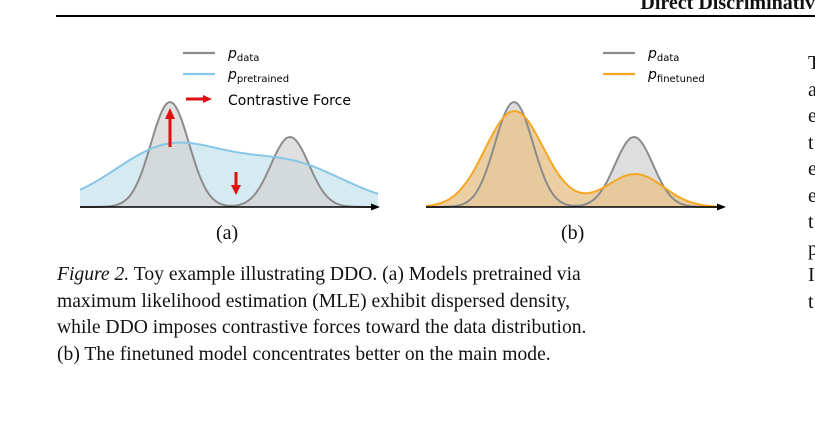  What do you see at coordinates (375, 207) in the screenshot?
I see `axis-a-arrowhead` at bounding box center [375, 207].